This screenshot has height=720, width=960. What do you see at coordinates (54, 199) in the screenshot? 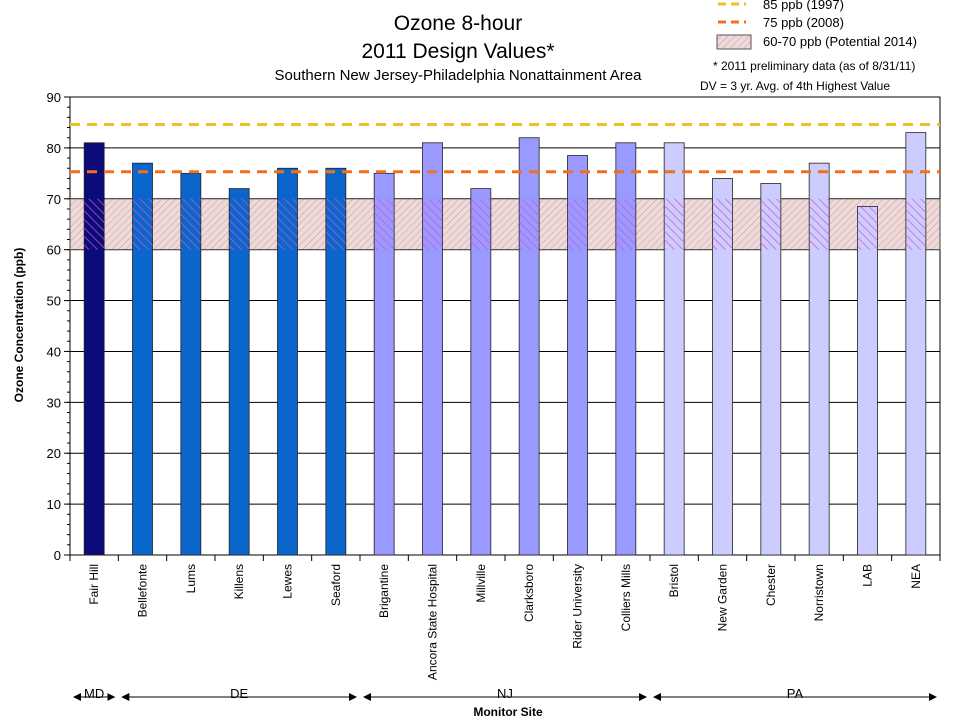
I see `y-tick-label: 70` at bounding box center [54, 199].